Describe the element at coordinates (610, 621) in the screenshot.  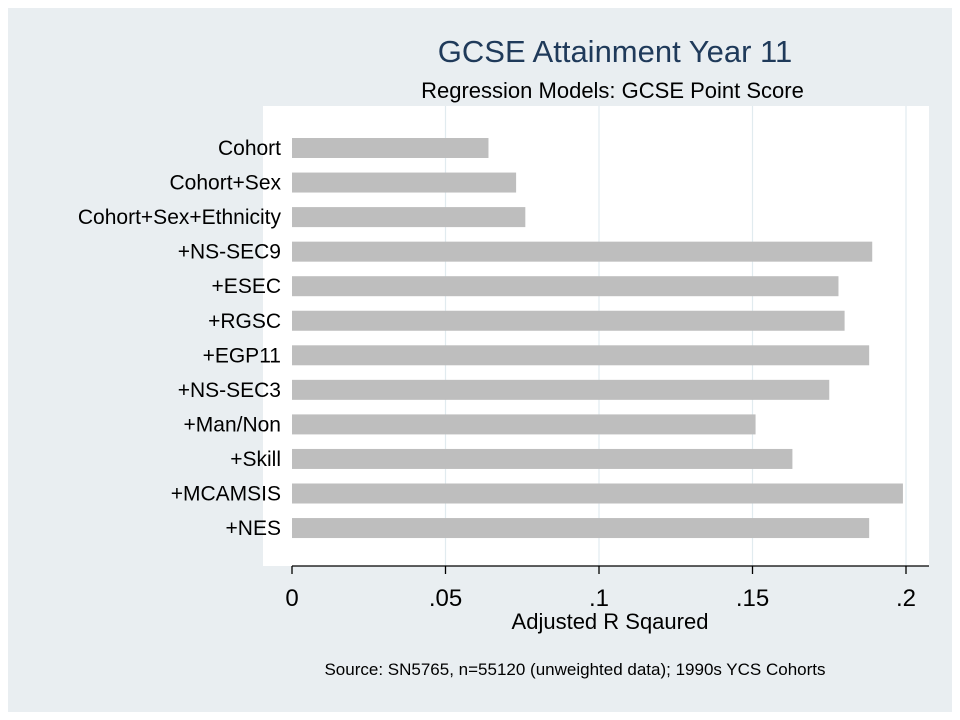
I see `x-axis-title: Adjusted R Sqaured` at that location.